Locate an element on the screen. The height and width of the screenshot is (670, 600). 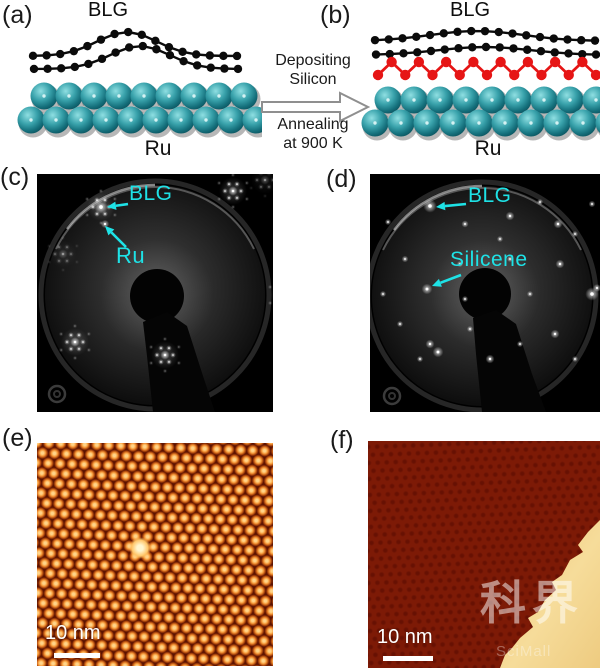
stm-f-scale-bar is located at coordinates (408, 658).